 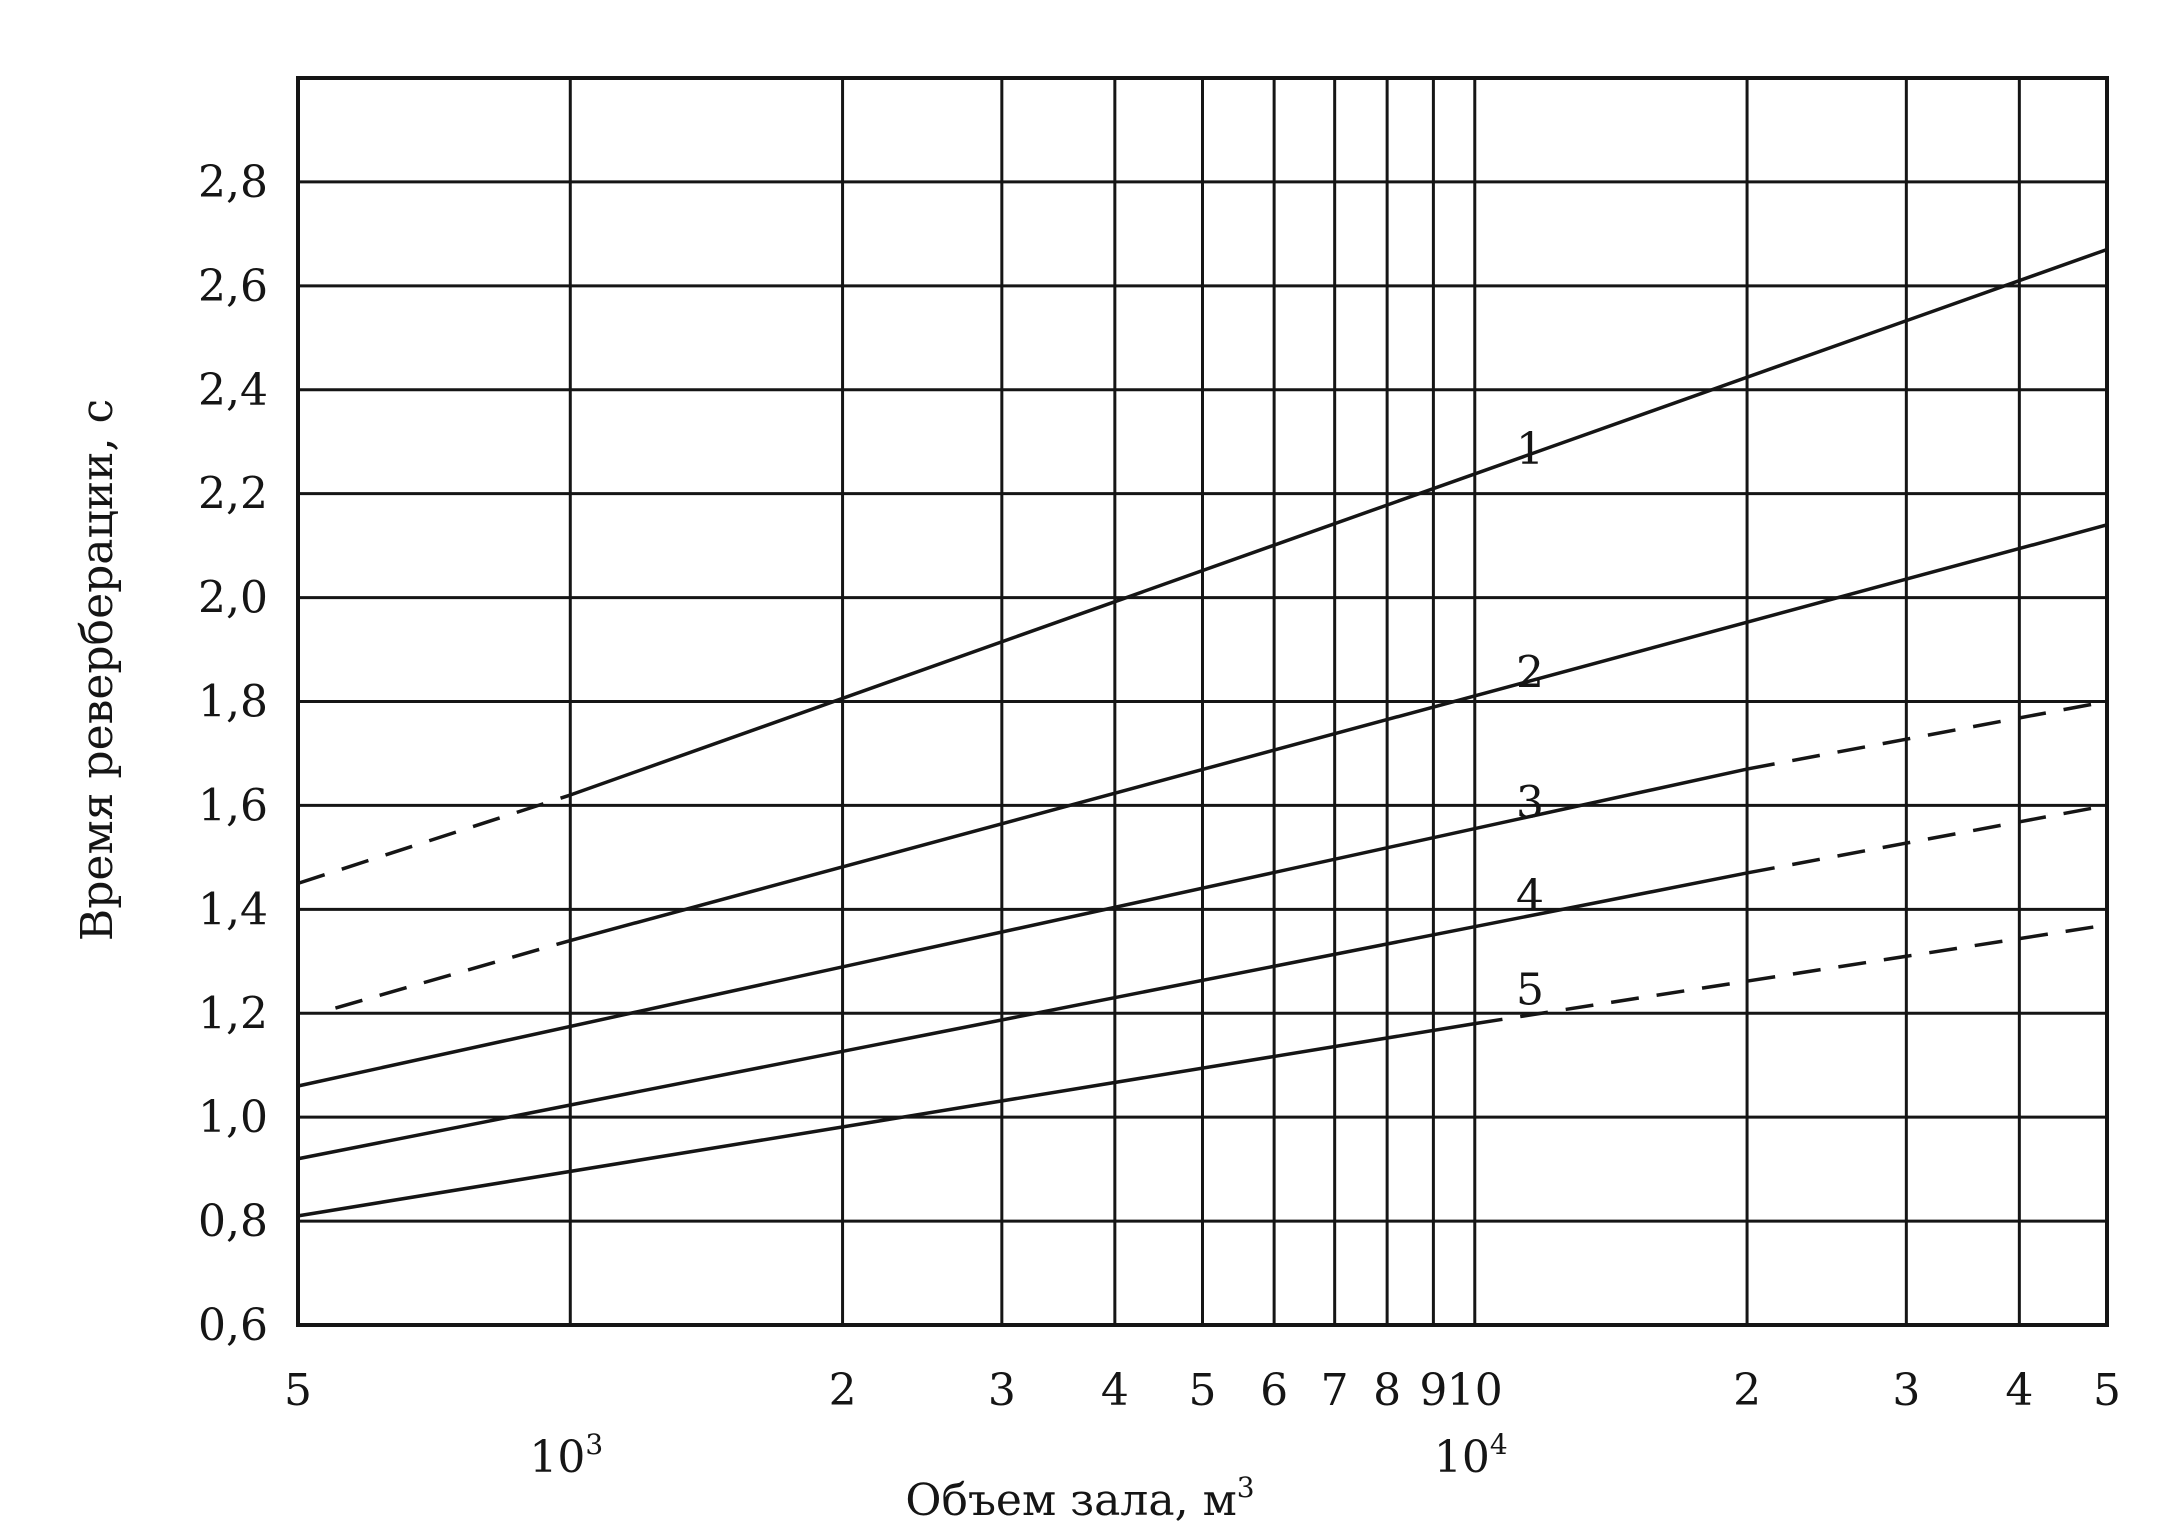 I want to click on x-axis-title: Объем зала, м3, so click(x=1079, y=1498).